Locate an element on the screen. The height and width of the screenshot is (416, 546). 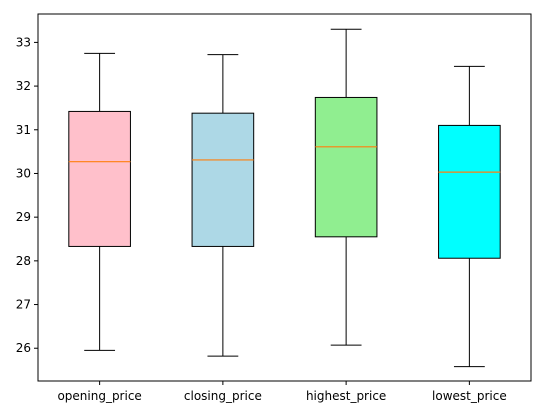
x-tick-label-highest_price: highest_price is located at coordinates (346, 396).